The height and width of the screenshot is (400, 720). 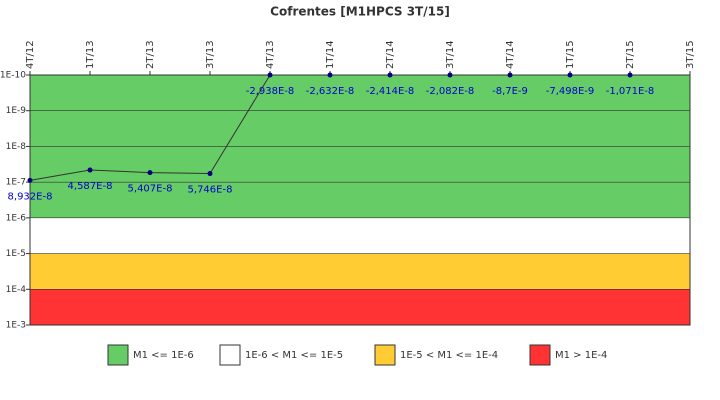 I want to click on value-label: 8,932E-8, so click(x=30, y=196).